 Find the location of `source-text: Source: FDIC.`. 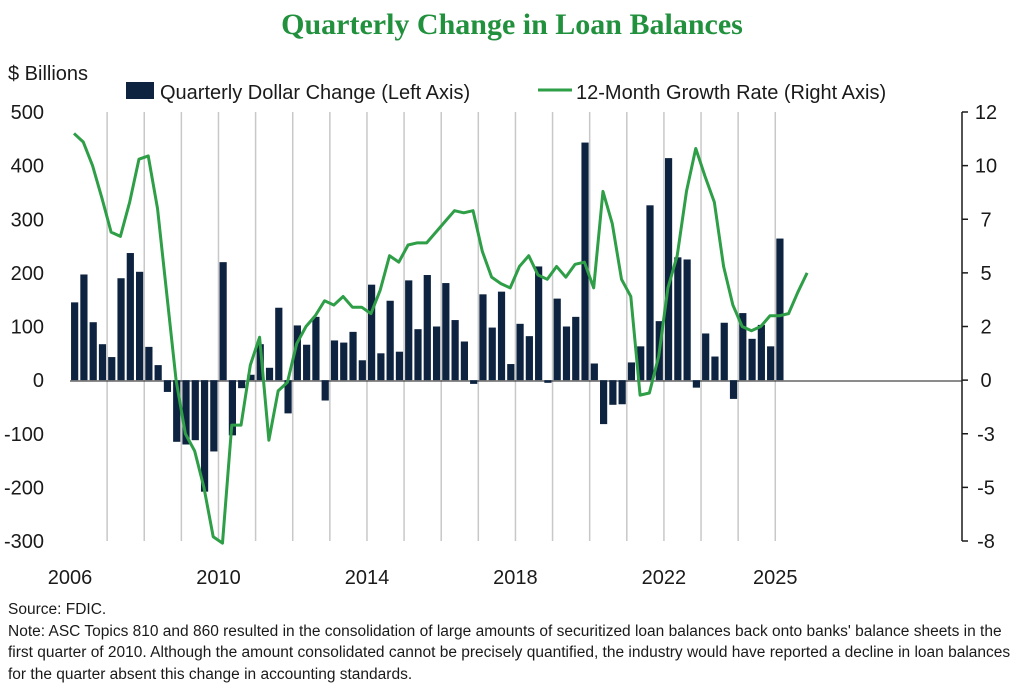

source-text: Source: FDIC. is located at coordinates (57, 609).